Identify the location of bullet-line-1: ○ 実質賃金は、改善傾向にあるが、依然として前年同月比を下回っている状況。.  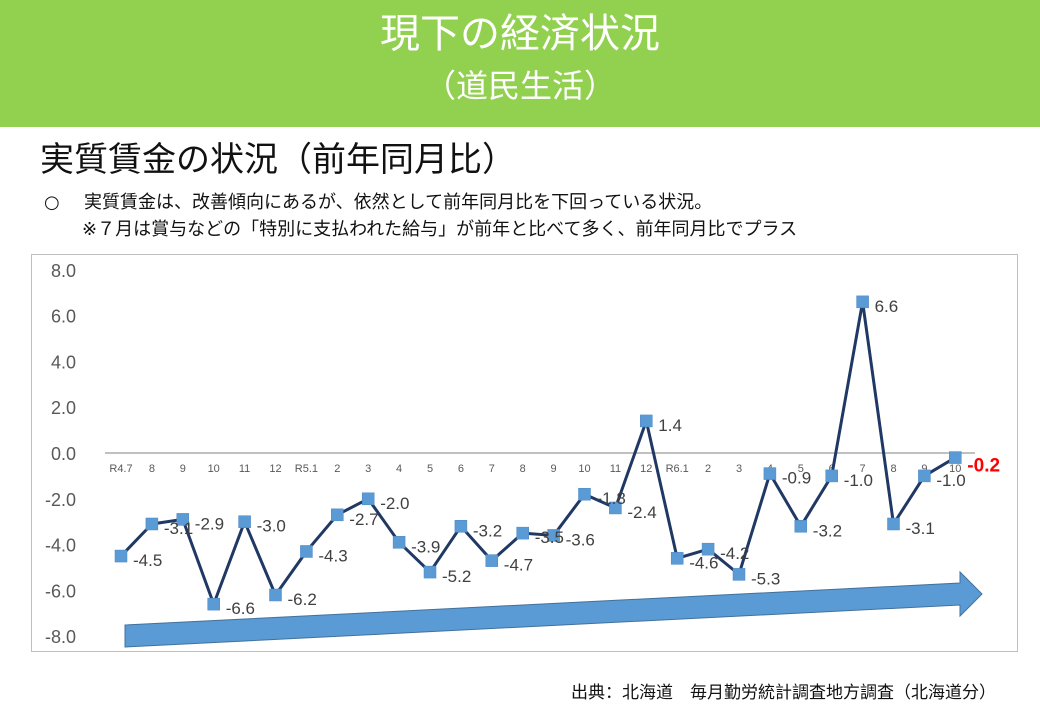
(378, 203).